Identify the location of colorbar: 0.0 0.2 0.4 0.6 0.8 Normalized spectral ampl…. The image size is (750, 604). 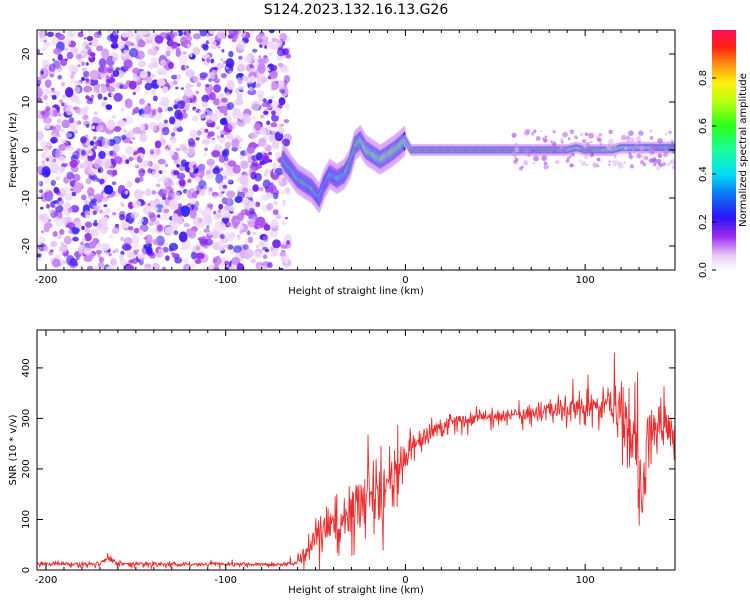
(723, 154).